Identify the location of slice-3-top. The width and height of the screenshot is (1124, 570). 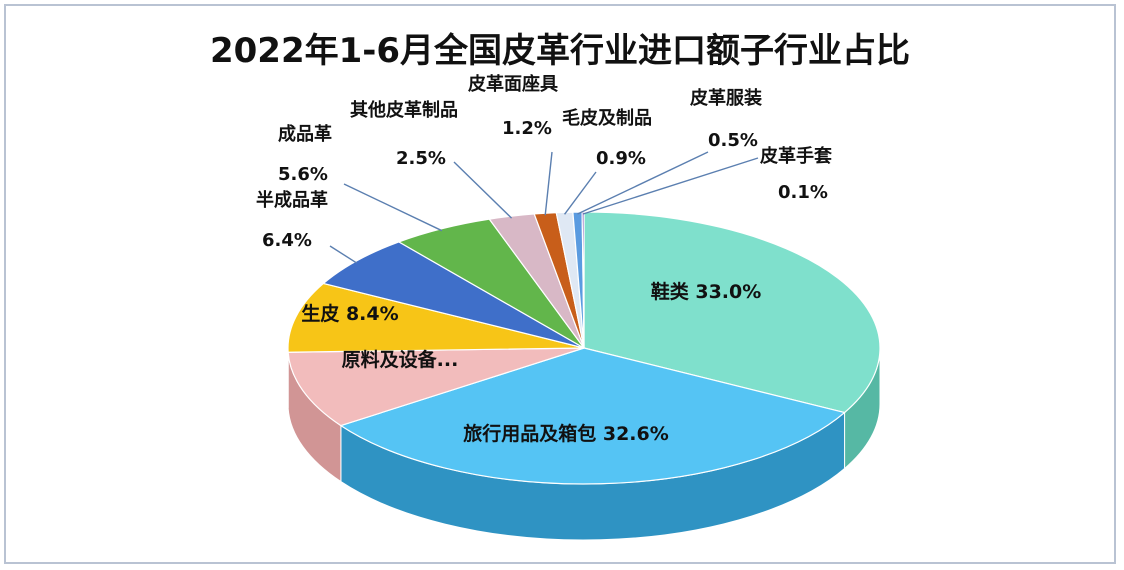
(436, 317).